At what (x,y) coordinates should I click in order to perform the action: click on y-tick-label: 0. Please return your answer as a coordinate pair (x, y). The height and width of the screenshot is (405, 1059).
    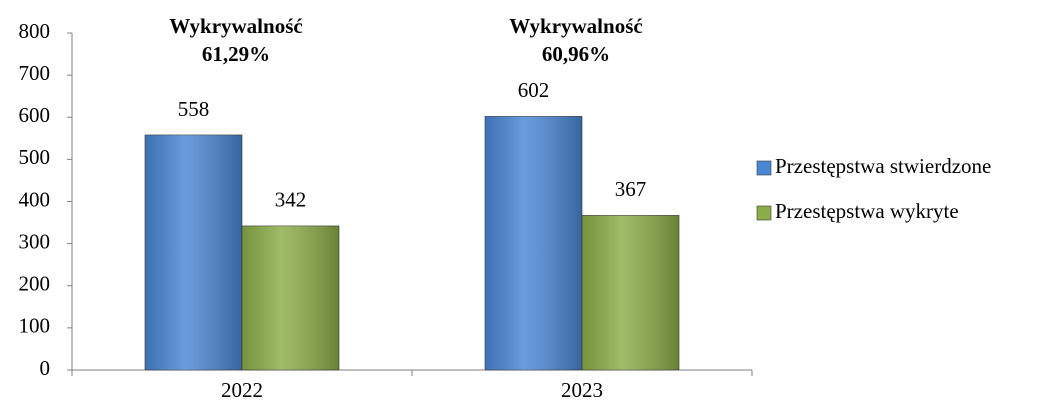
    Looking at the image, I should click on (45, 368).